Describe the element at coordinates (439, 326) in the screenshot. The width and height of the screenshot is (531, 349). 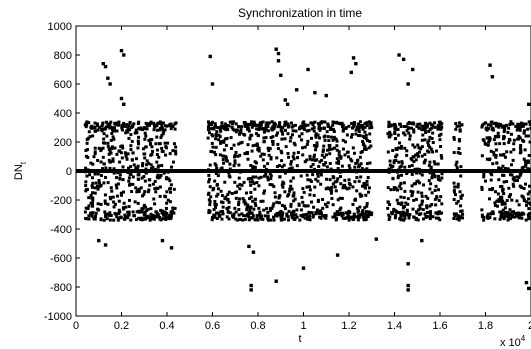
I see `x-tick-label: 1.6` at that location.